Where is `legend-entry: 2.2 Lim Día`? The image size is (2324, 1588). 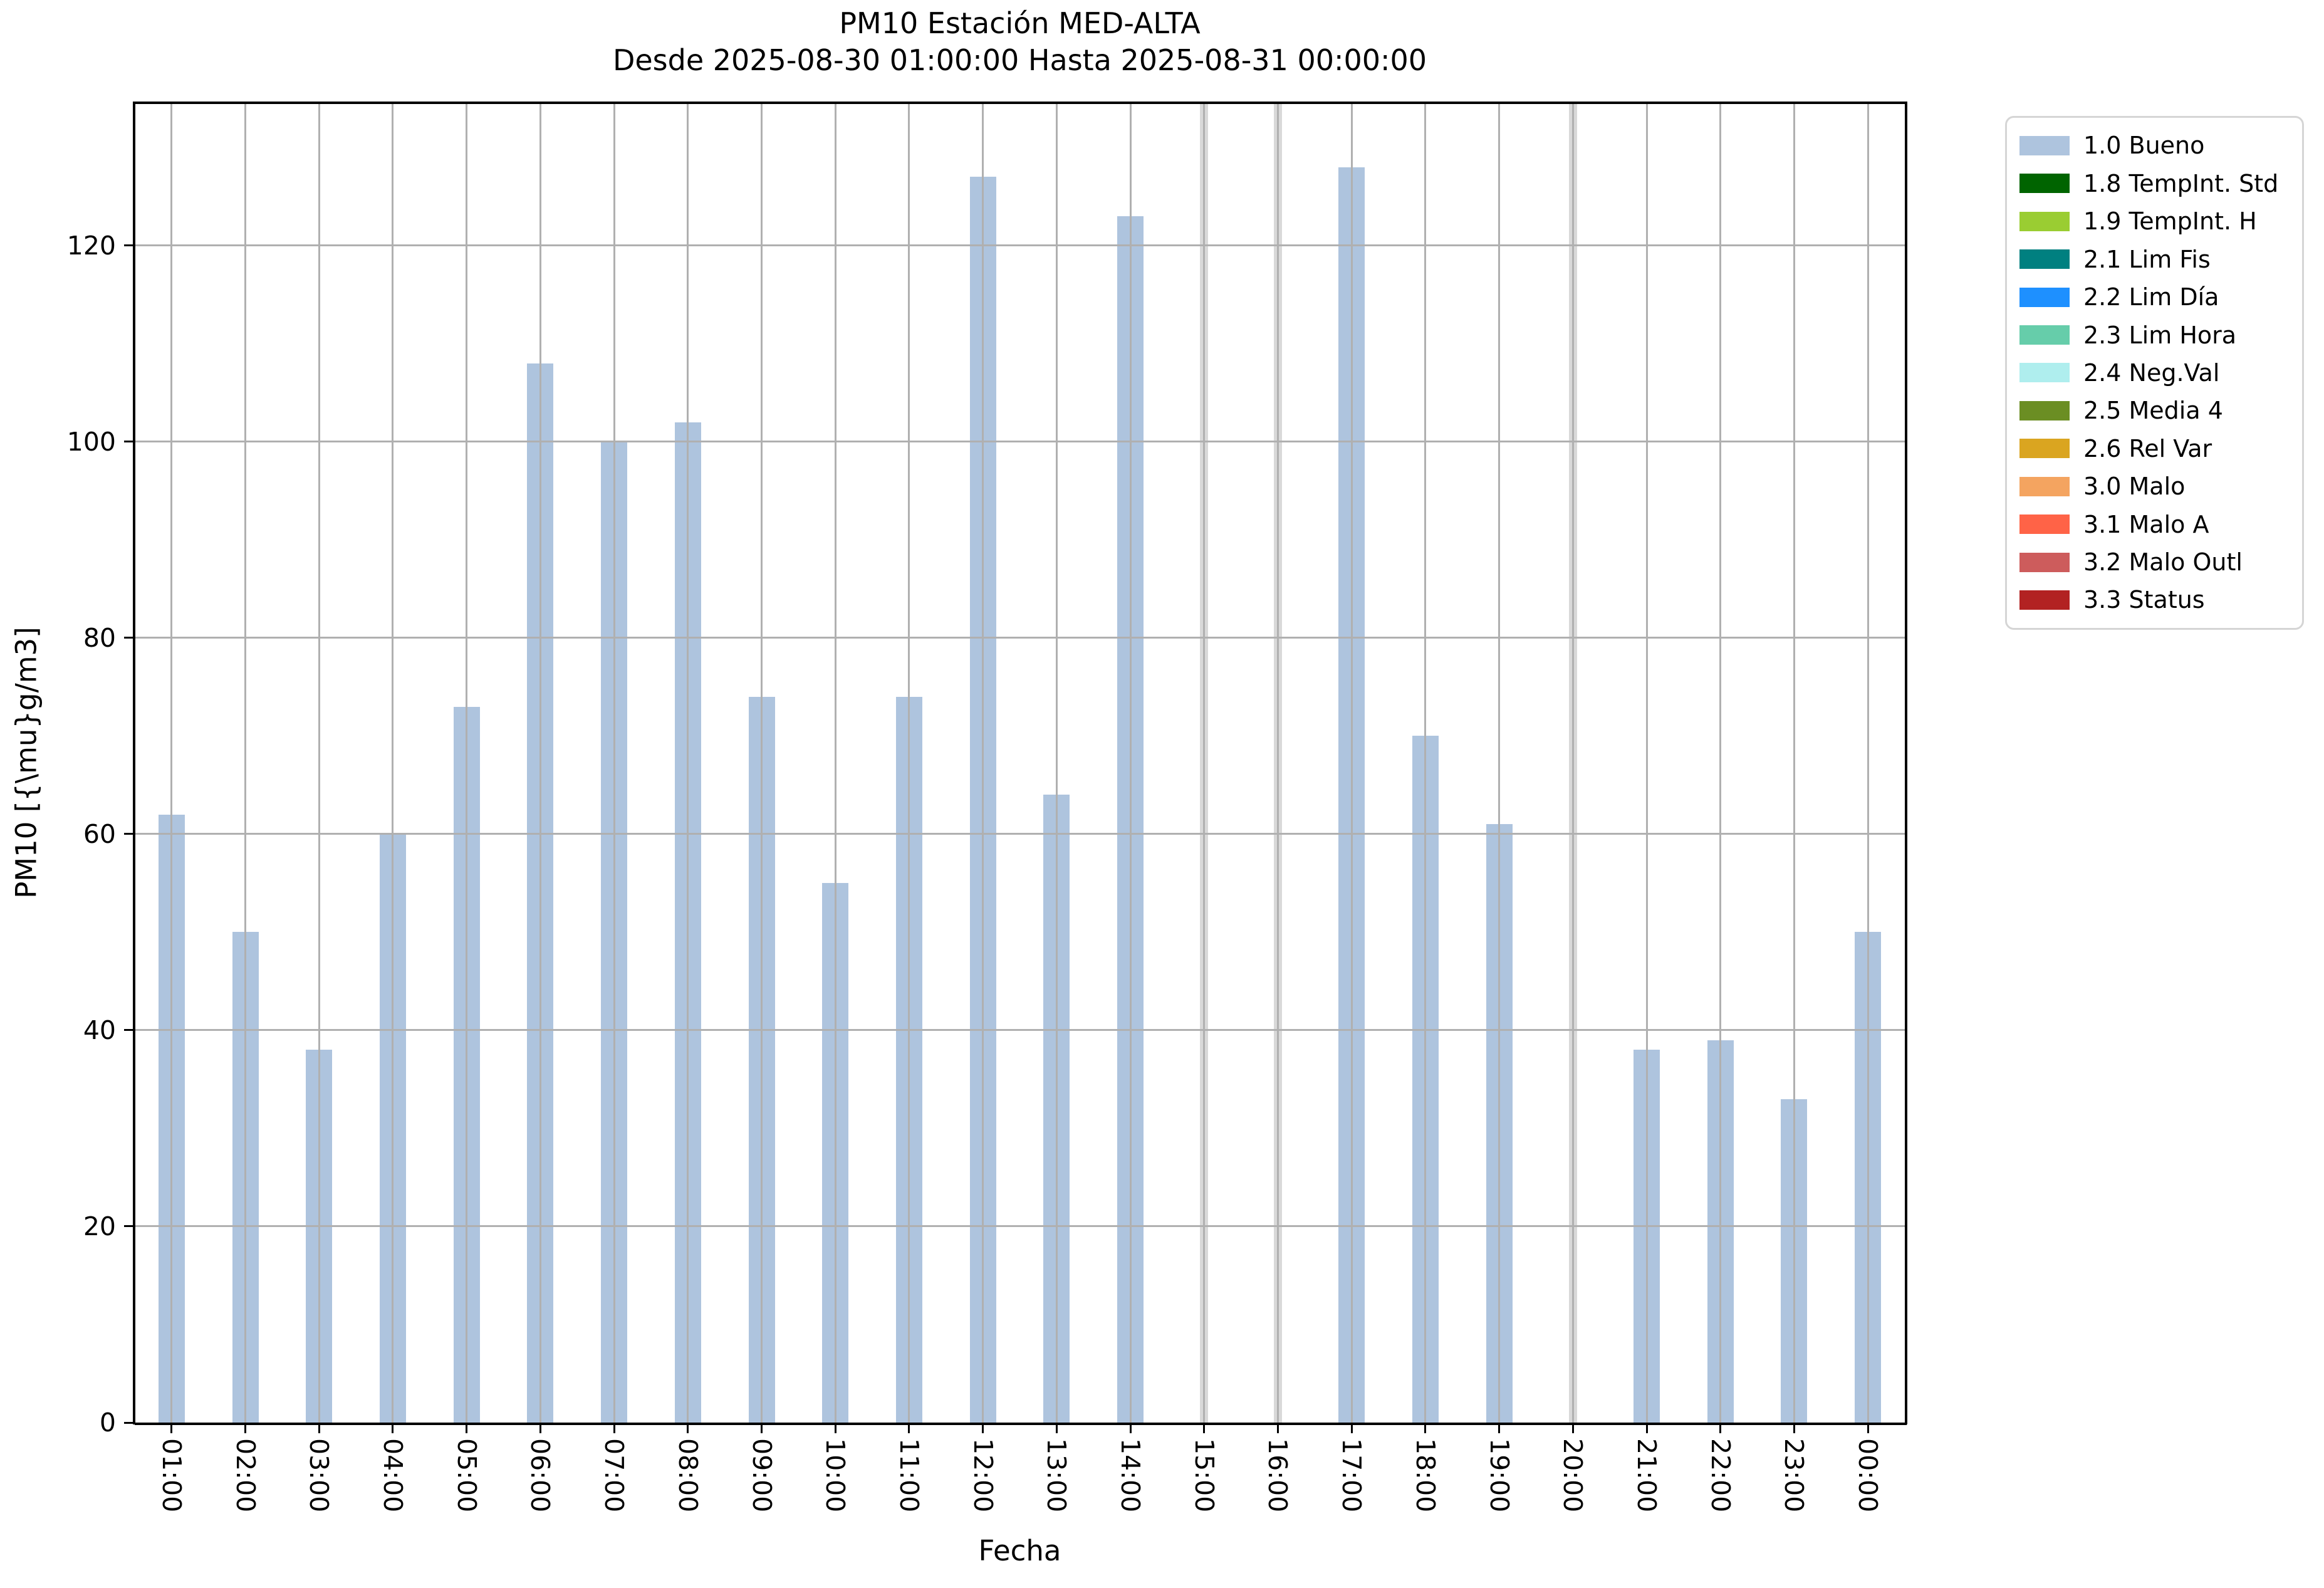
legend-entry: 2.2 Lim Día is located at coordinates (2157, 297).